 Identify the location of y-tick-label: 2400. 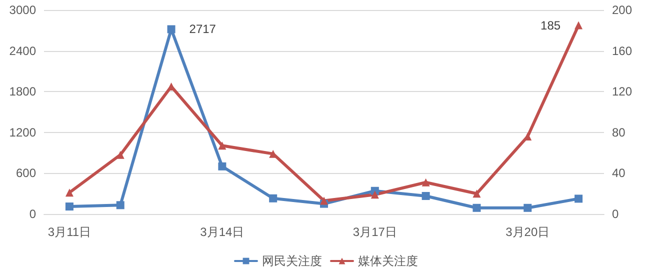
(22, 51).